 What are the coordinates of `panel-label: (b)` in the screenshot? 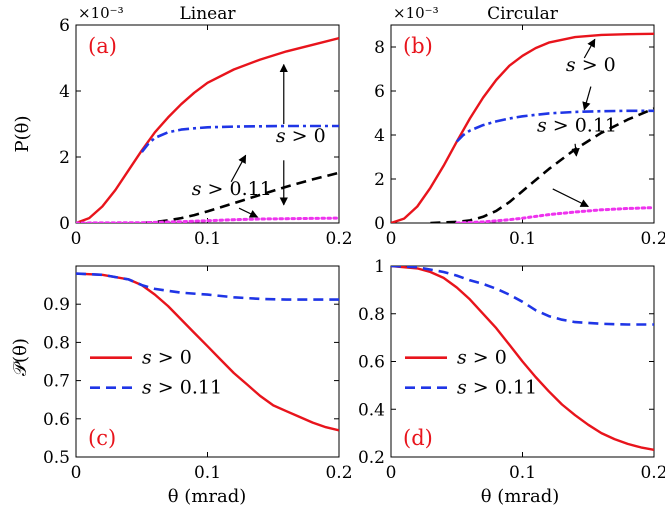 It's located at (418, 46).